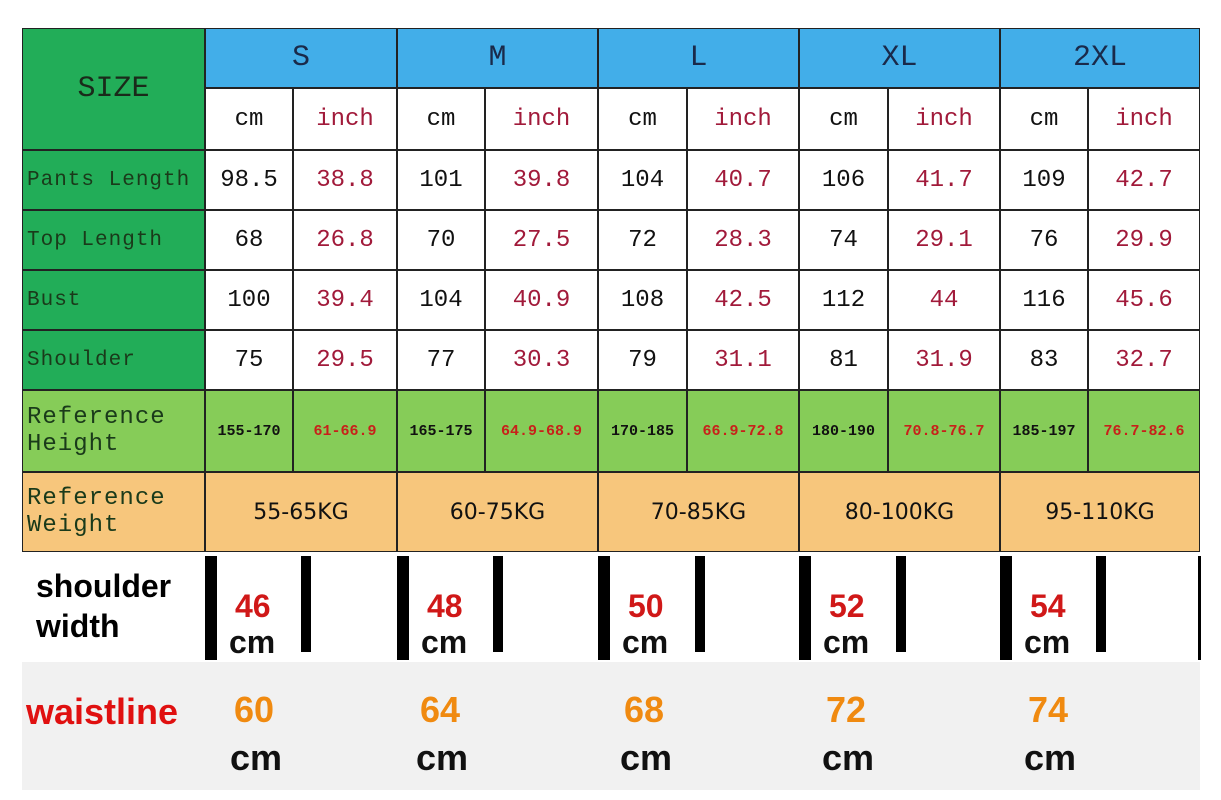  Describe the element at coordinates (646, 606) in the screenshot. I see `sw-value: 50` at that location.